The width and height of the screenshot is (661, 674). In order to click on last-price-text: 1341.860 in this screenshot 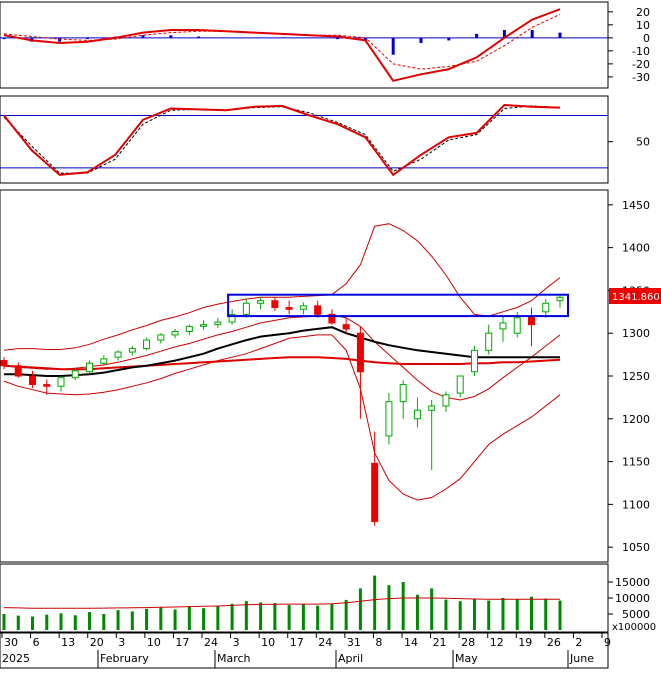, I will do `click(636, 297)`.